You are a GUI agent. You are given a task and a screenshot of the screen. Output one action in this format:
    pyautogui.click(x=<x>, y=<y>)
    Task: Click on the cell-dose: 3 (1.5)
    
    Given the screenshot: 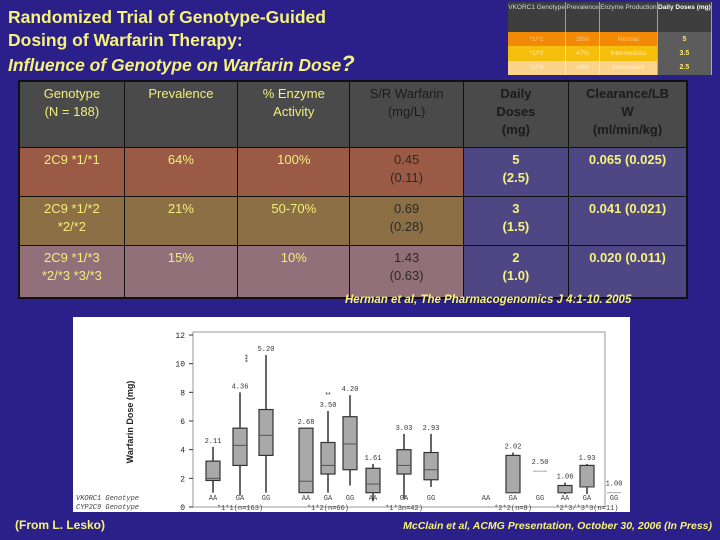 What is the action you would take?
    pyautogui.click(x=516, y=221)
    